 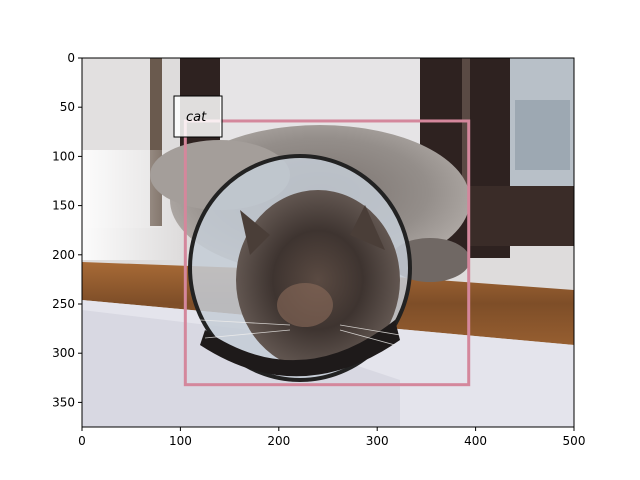 What do you see at coordinates (574, 441) in the screenshot?
I see `x-tick-label: 500` at bounding box center [574, 441].